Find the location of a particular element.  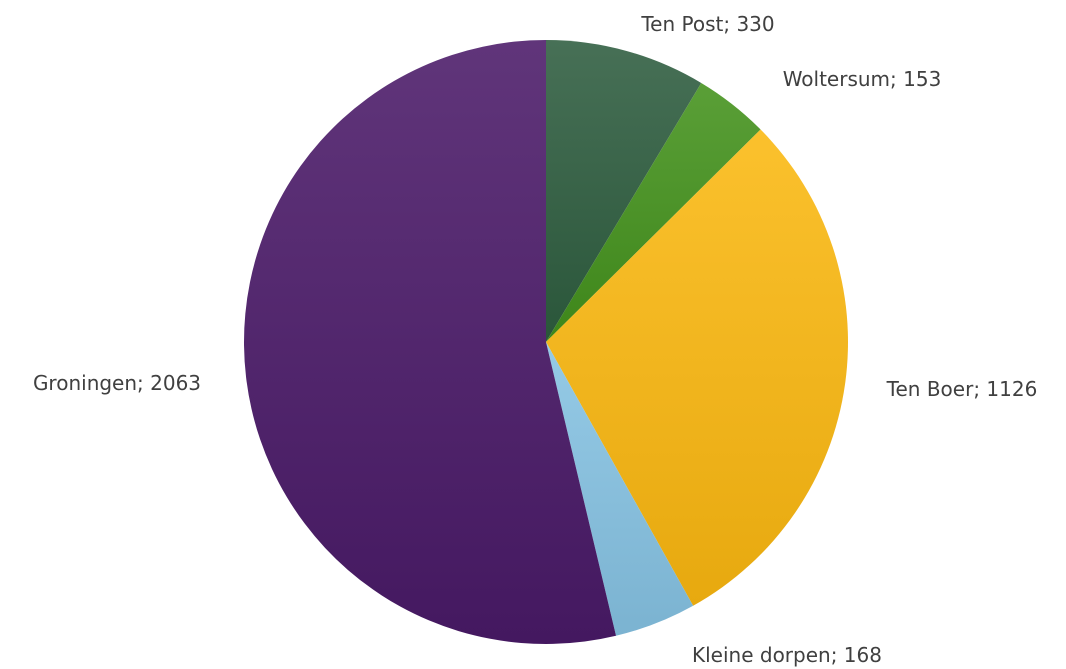

pie-slice-kleine-dorpen is located at coordinates (620, 489).